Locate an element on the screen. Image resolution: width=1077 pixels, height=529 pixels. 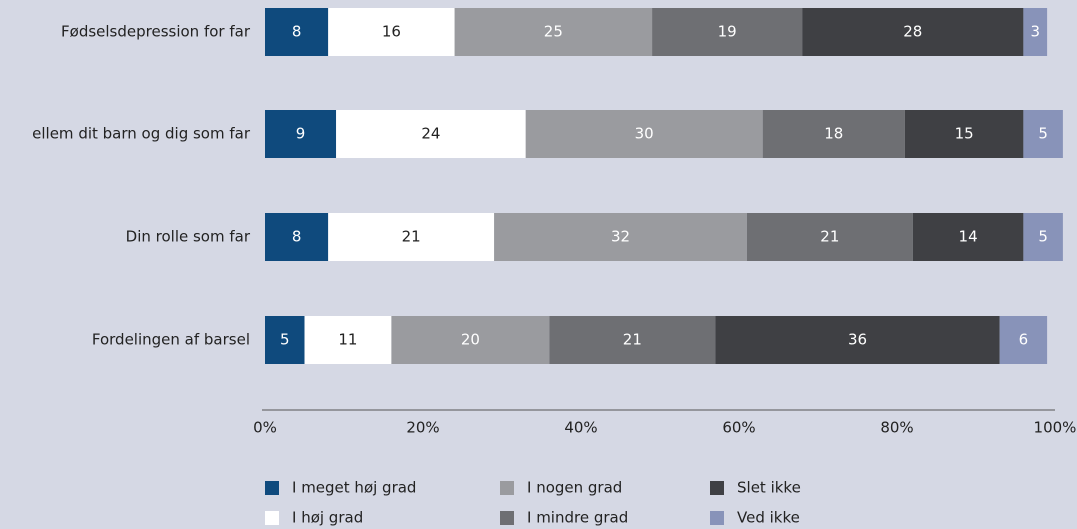
category-label: Din rolle som far is located at coordinates (188, 237).